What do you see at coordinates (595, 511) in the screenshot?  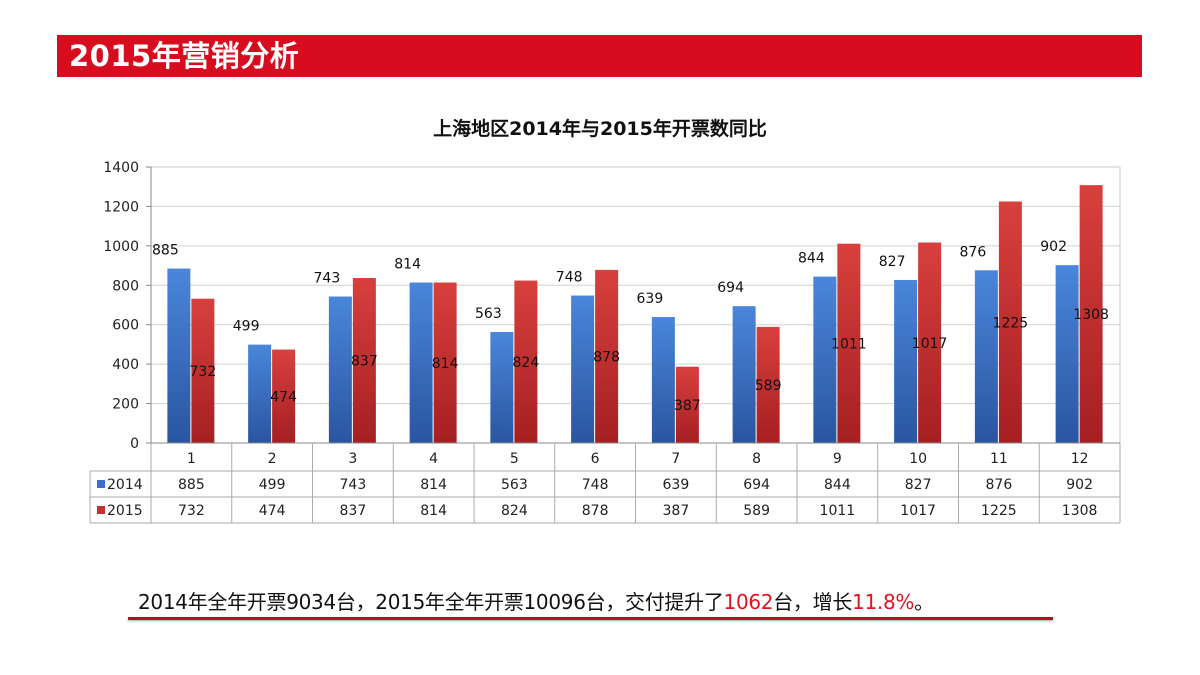 I see `table-cell-2015: 878` at bounding box center [595, 511].